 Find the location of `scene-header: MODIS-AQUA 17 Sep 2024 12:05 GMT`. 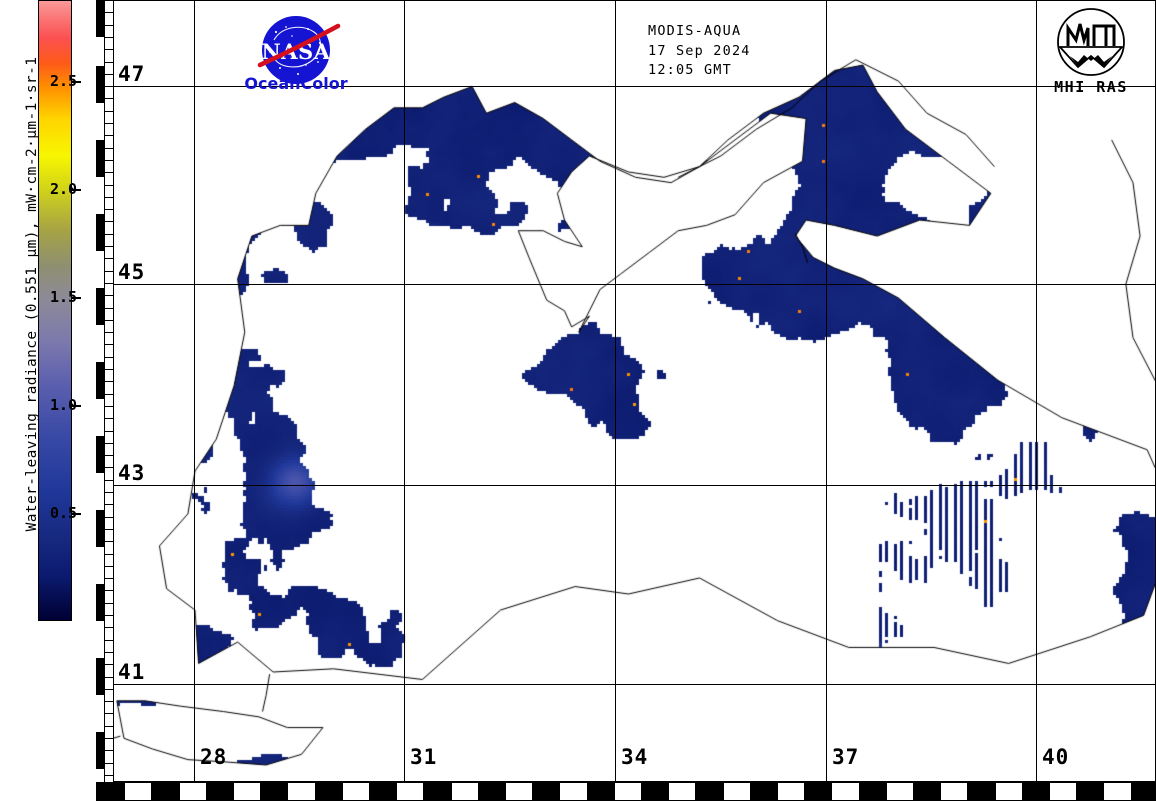

scene-header: MODIS-AQUA 17 Sep 2024 12:05 GMT is located at coordinates (699, 51).